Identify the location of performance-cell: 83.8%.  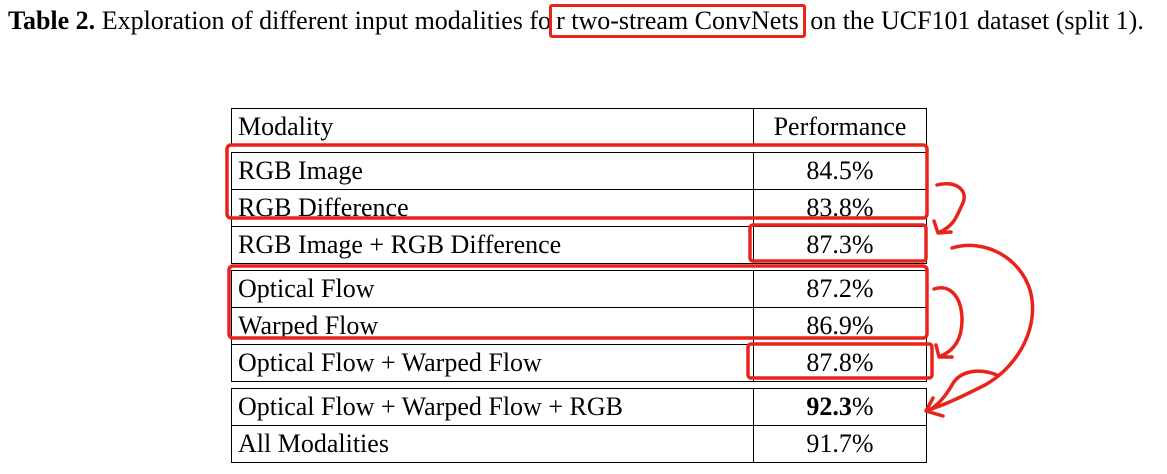
(840, 208).